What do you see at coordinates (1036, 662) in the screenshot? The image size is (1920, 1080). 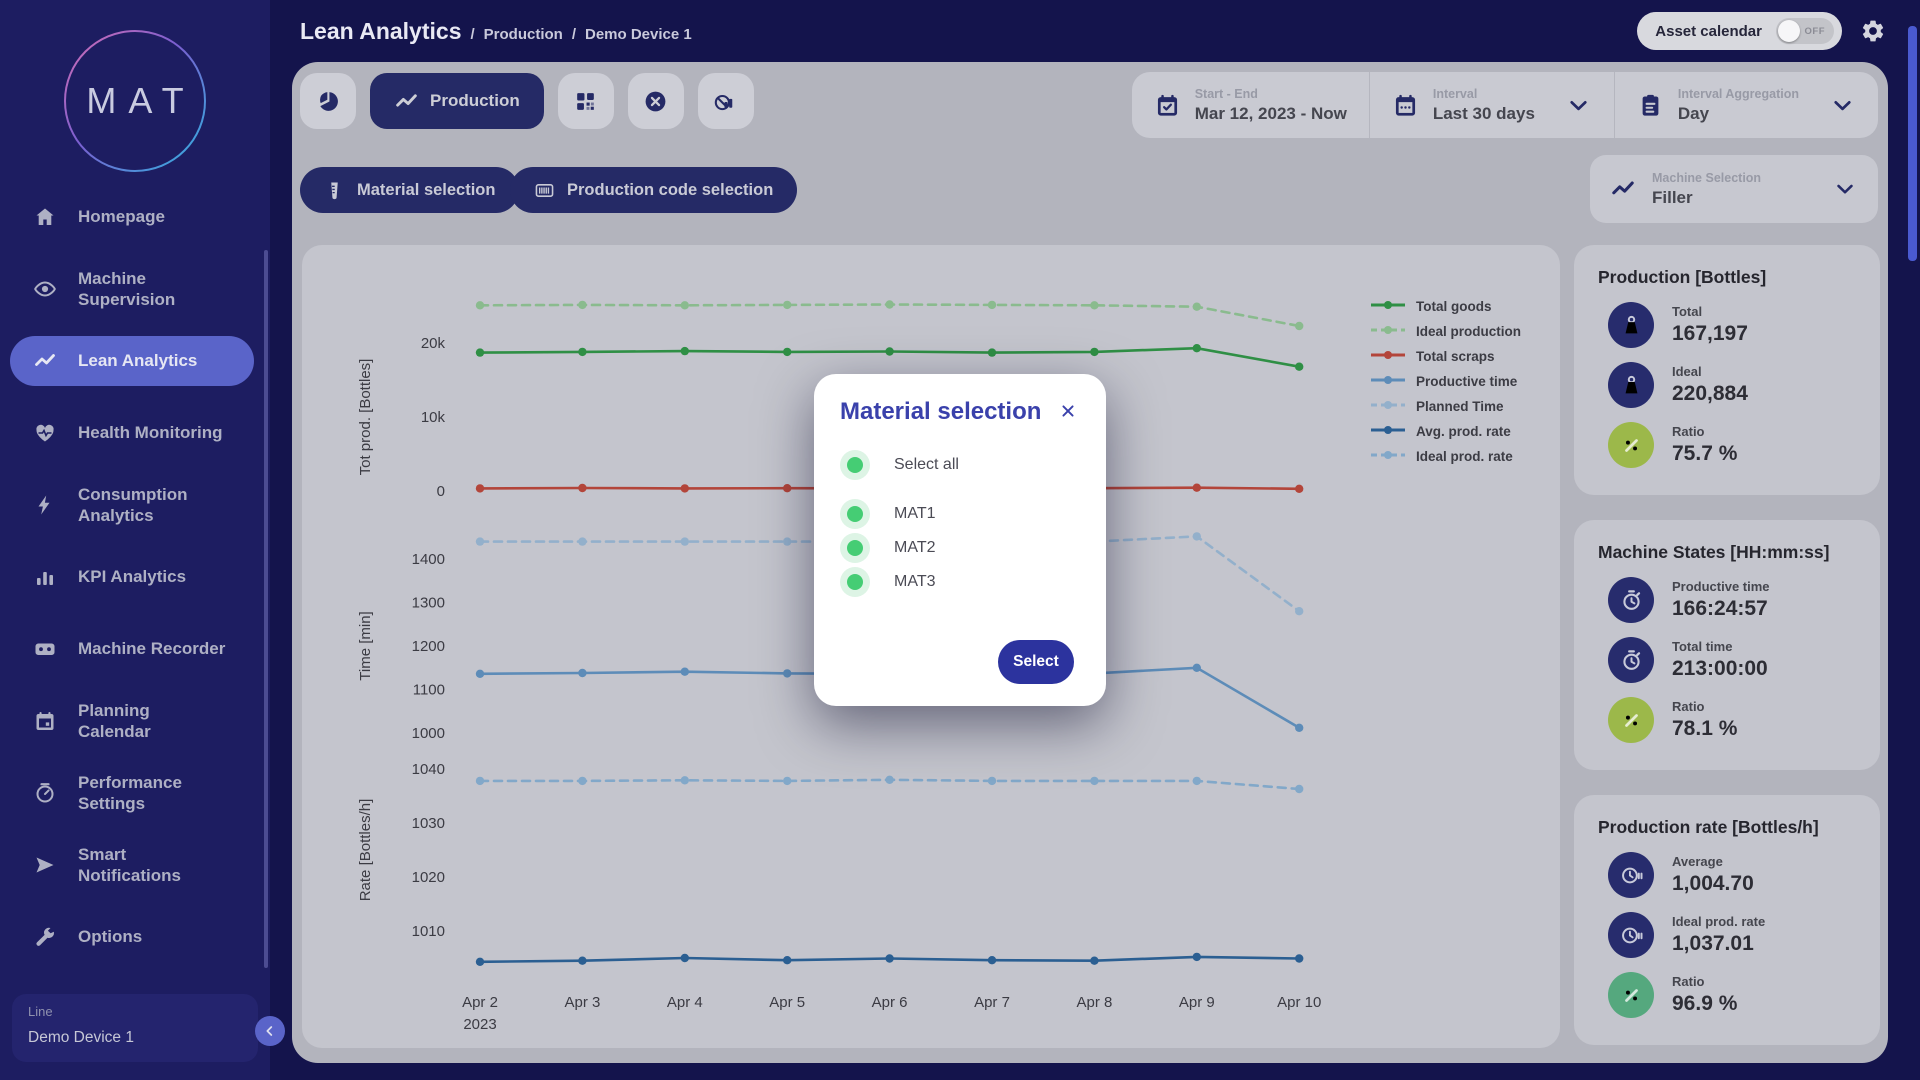 I see `select-submit-button: Select` at bounding box center [1036, 662].